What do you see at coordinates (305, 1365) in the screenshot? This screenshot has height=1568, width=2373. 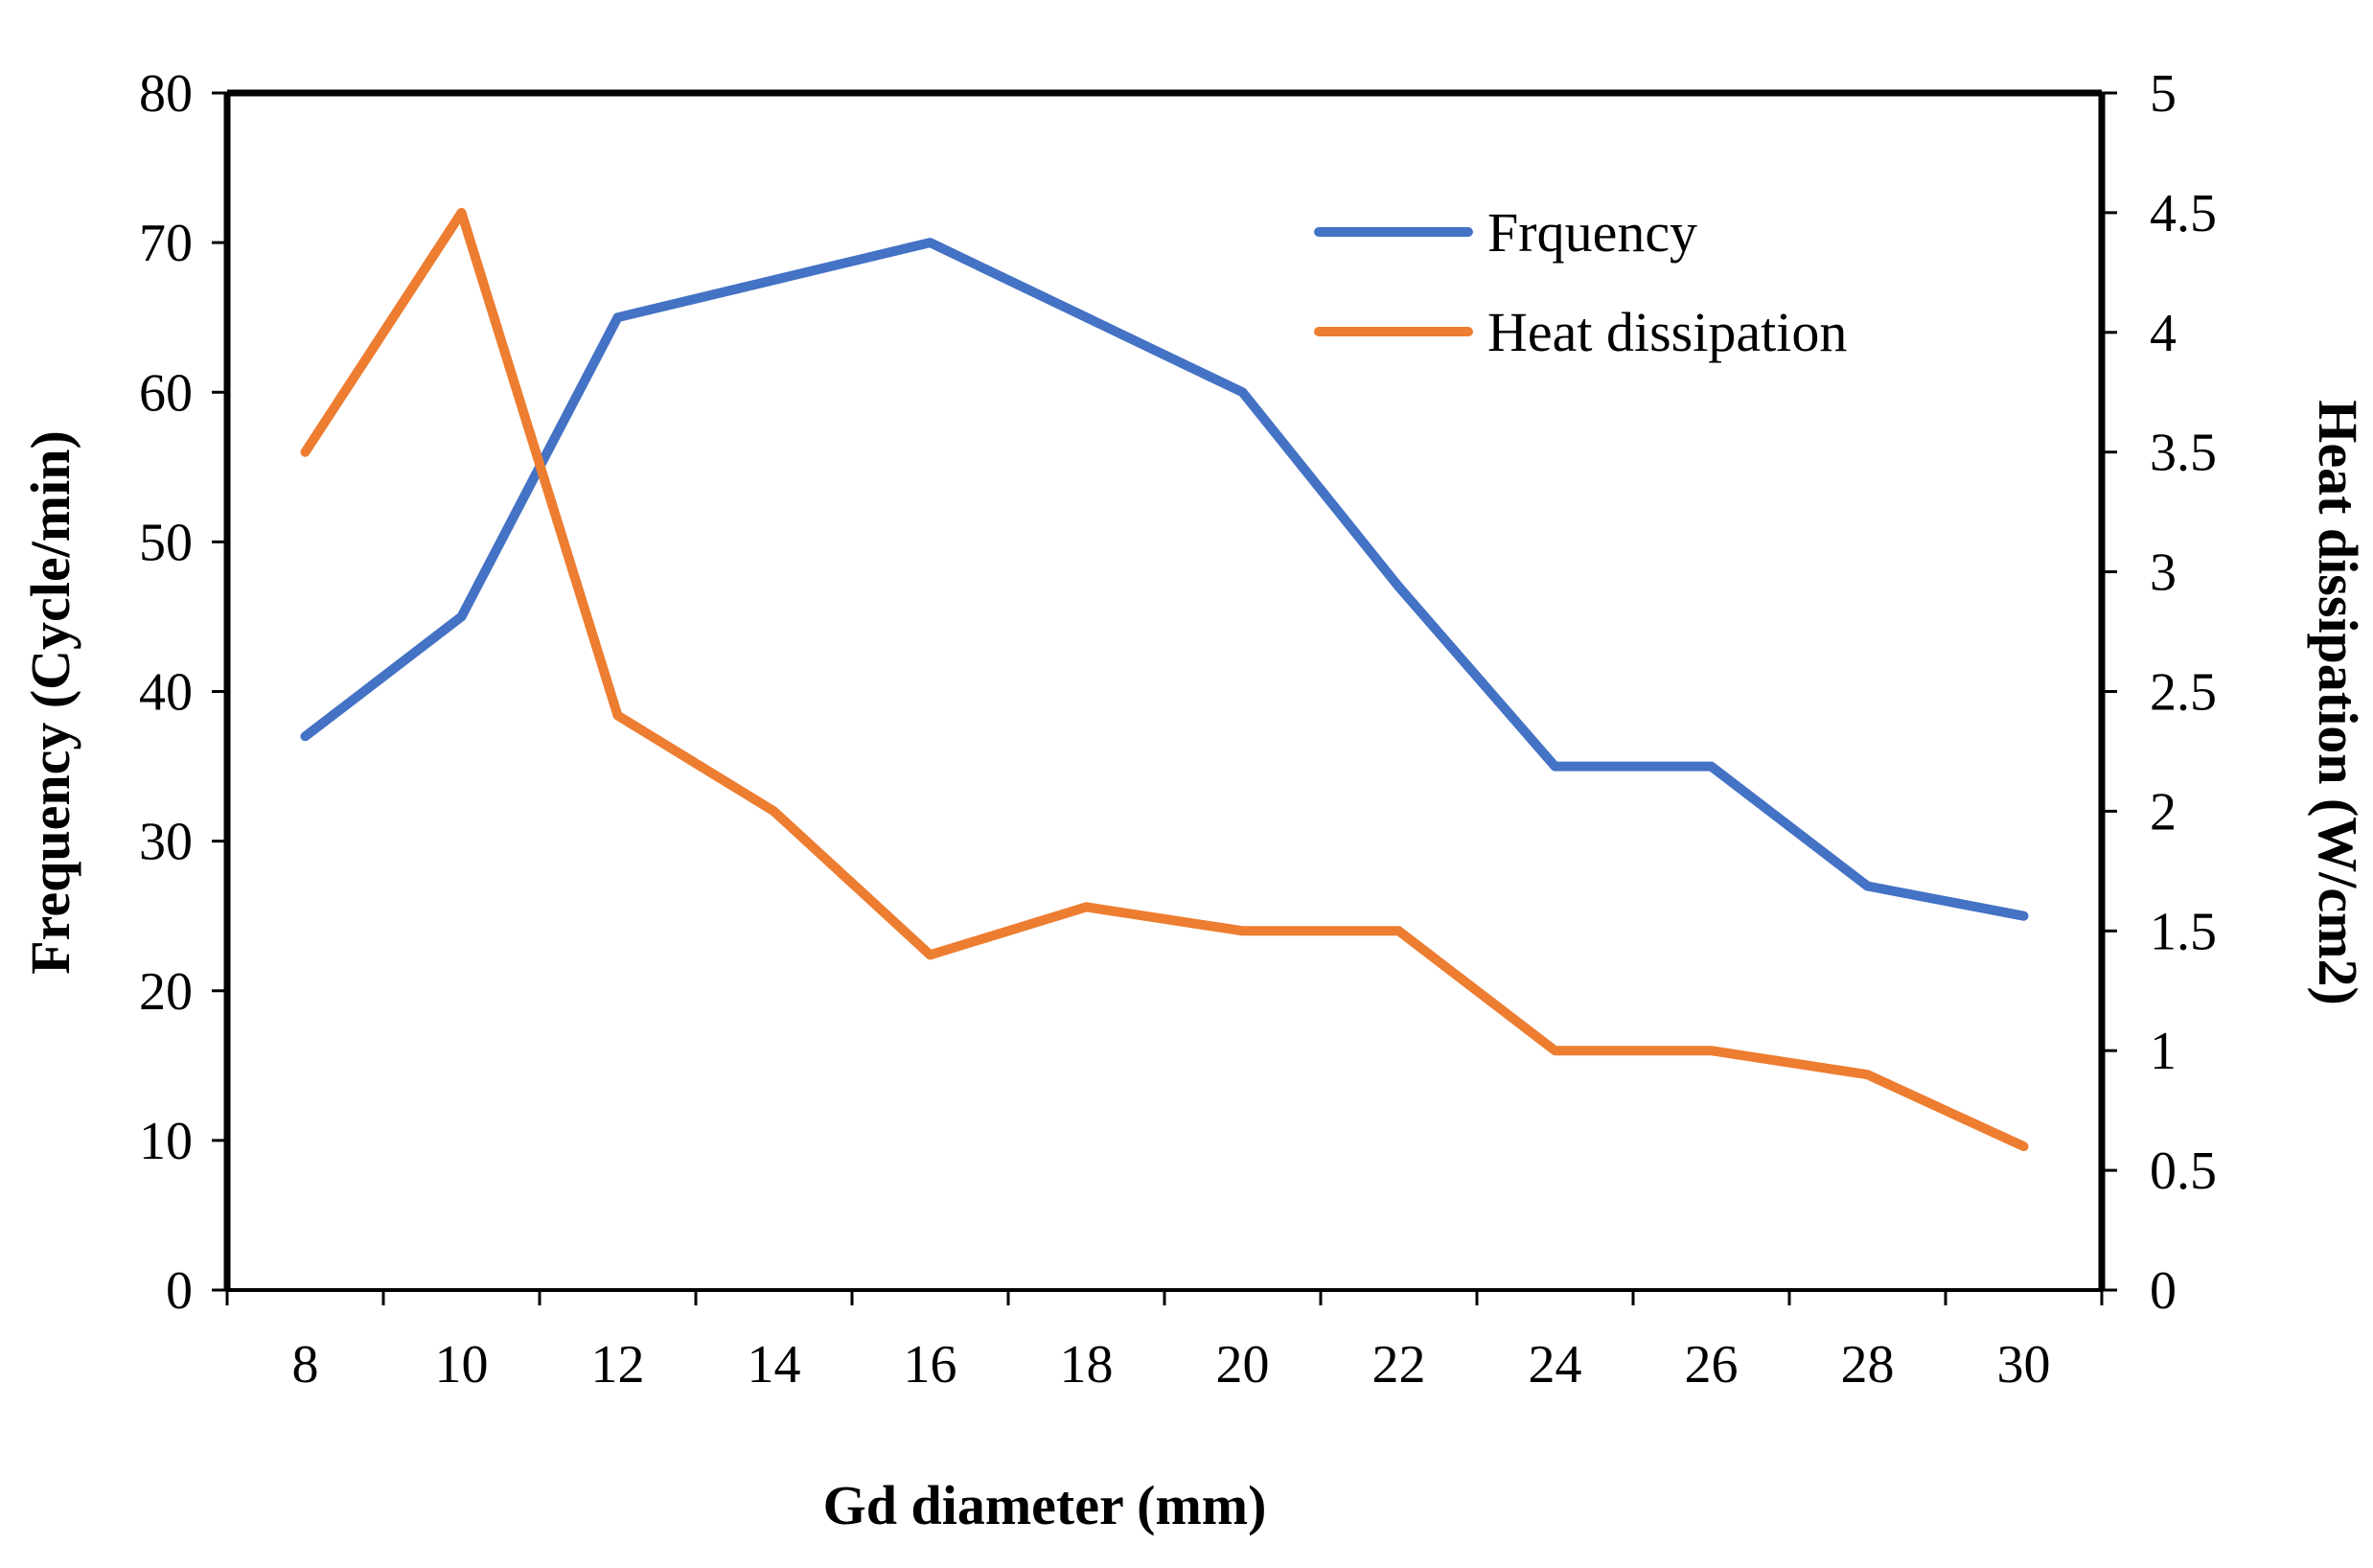 I see `x-tick-label: 8` at bounding box center [305, 1365].